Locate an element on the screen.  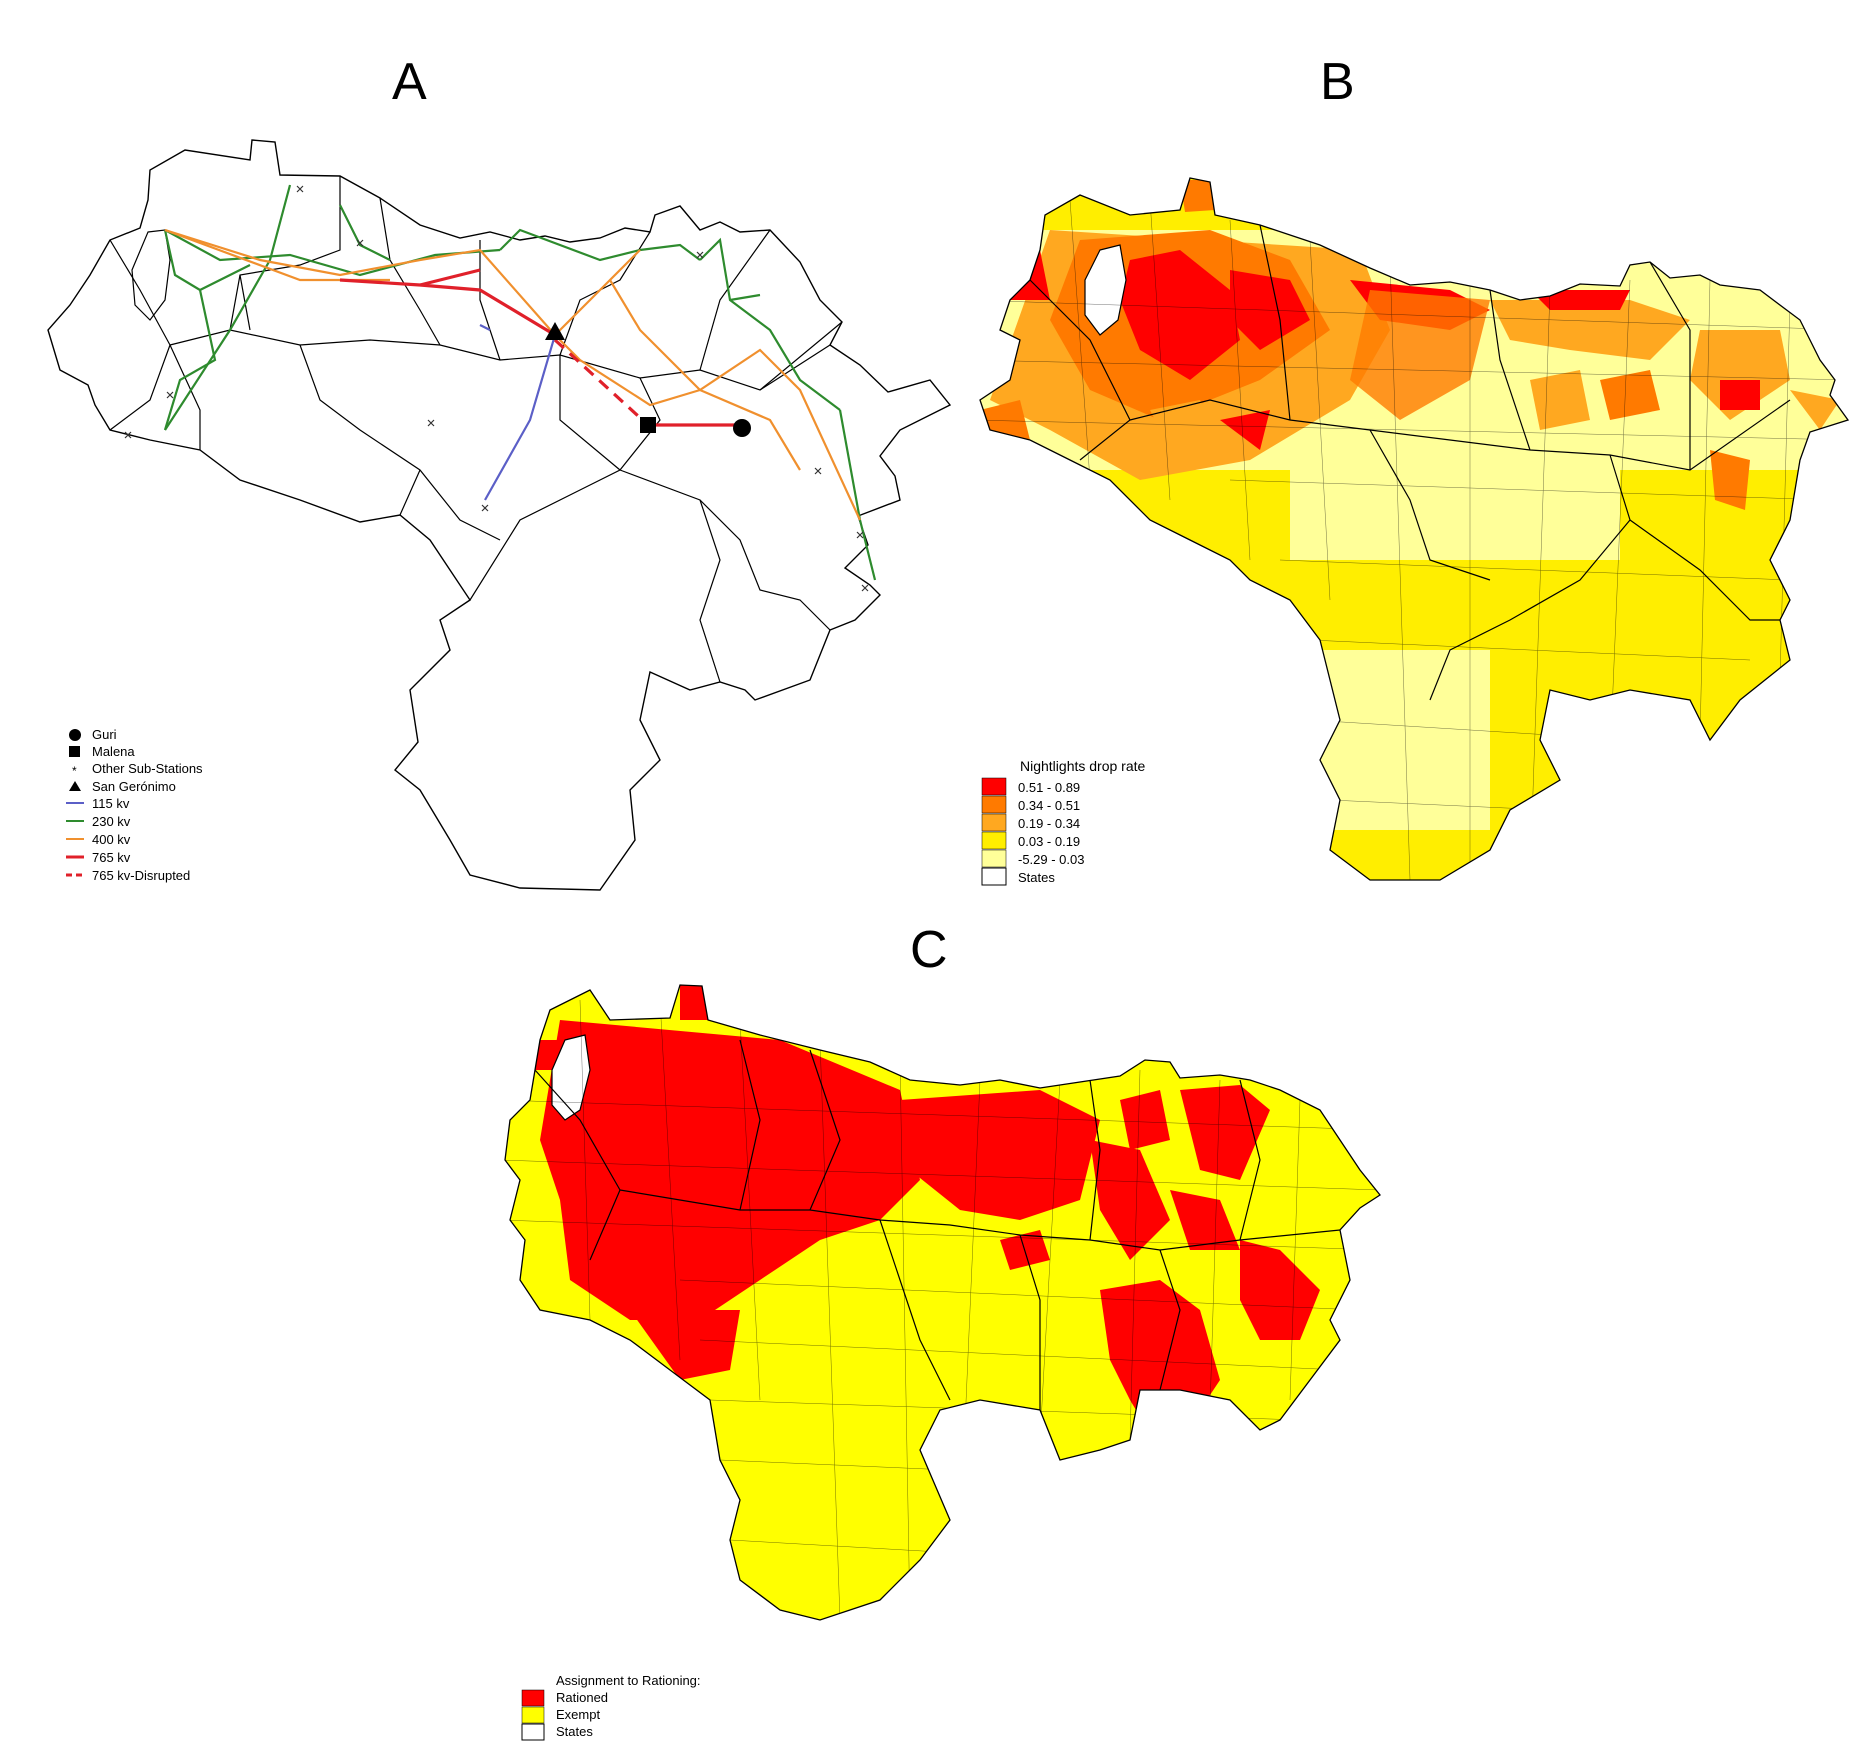
legend-b-class2: 0.34 - 0.51 is located at coordinates (1049, 805).